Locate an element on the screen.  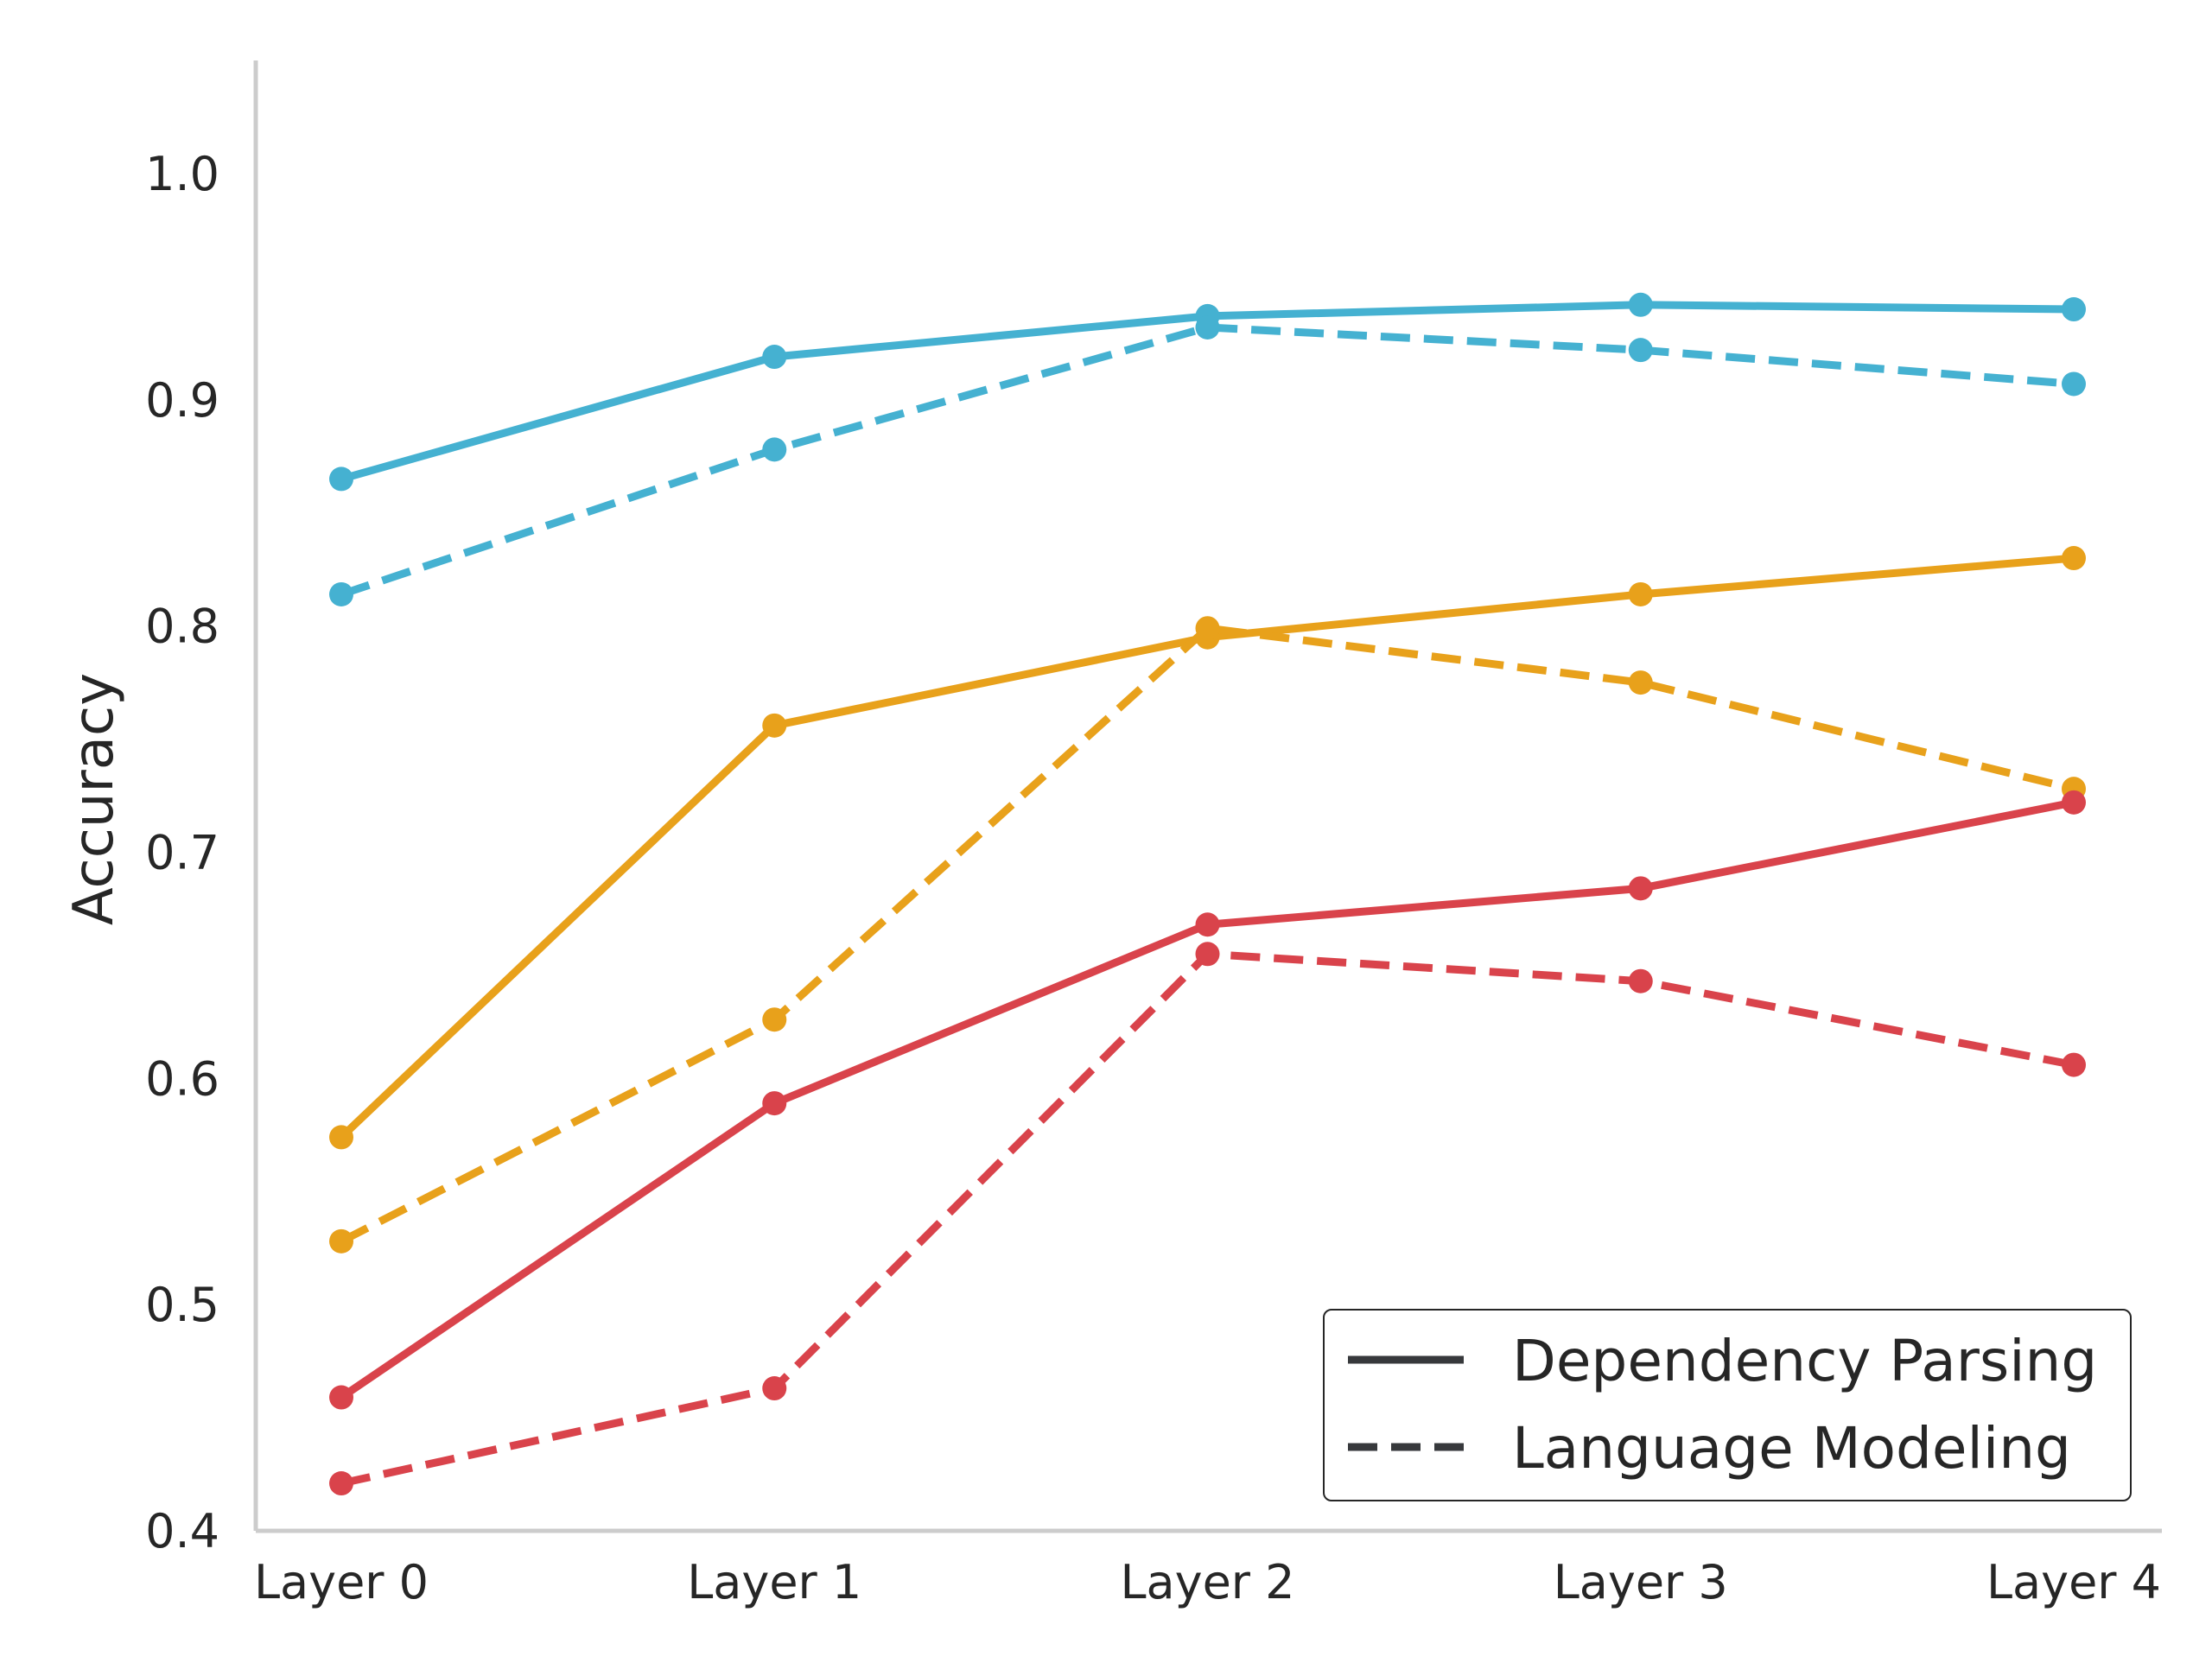
x-tick-label: Layer 2 is located at coordinates (1207, 1582).